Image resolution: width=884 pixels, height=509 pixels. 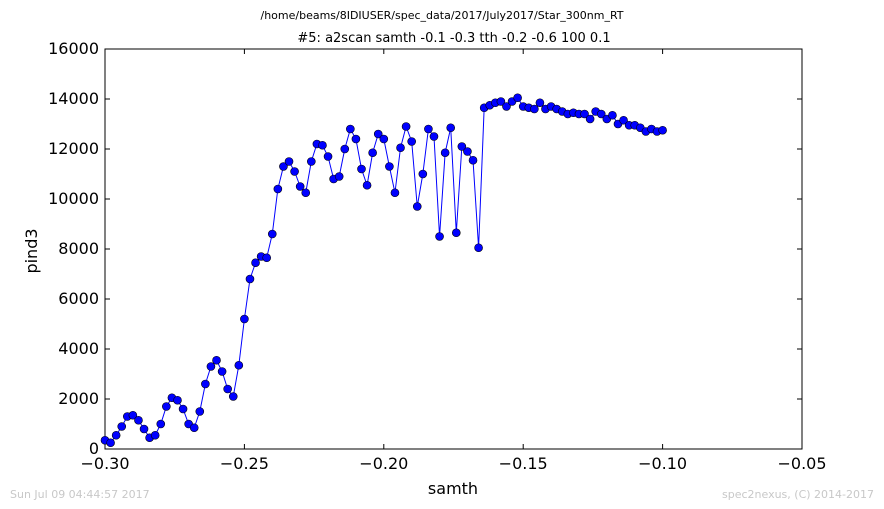 I want to click on x-tick-label: −0.30, so click(x=104, y=463).